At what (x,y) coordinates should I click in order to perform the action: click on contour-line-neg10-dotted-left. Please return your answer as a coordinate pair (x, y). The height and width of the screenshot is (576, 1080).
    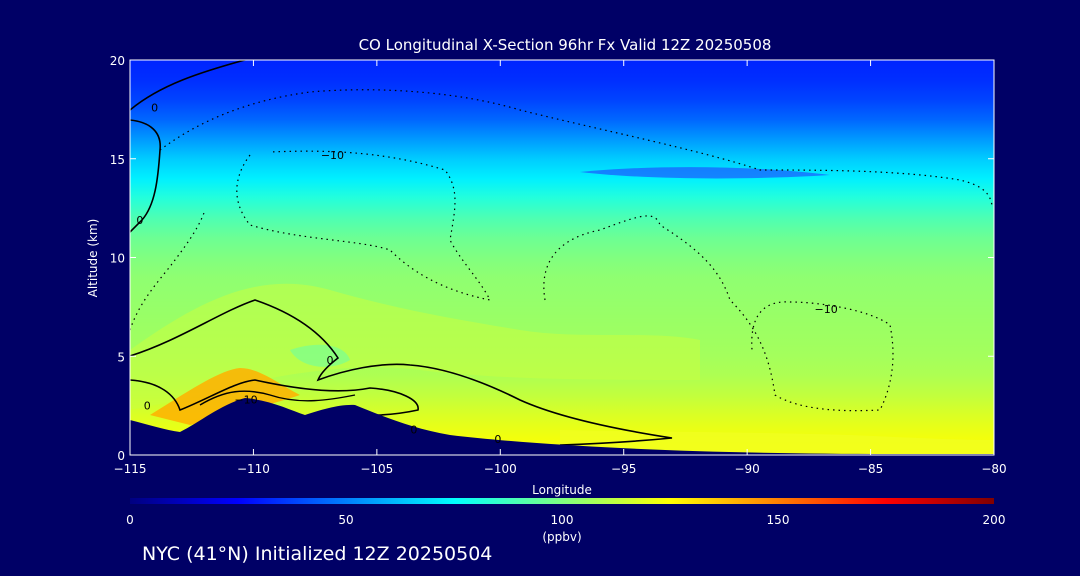
    Looking at the image, I should click on (364, 225).